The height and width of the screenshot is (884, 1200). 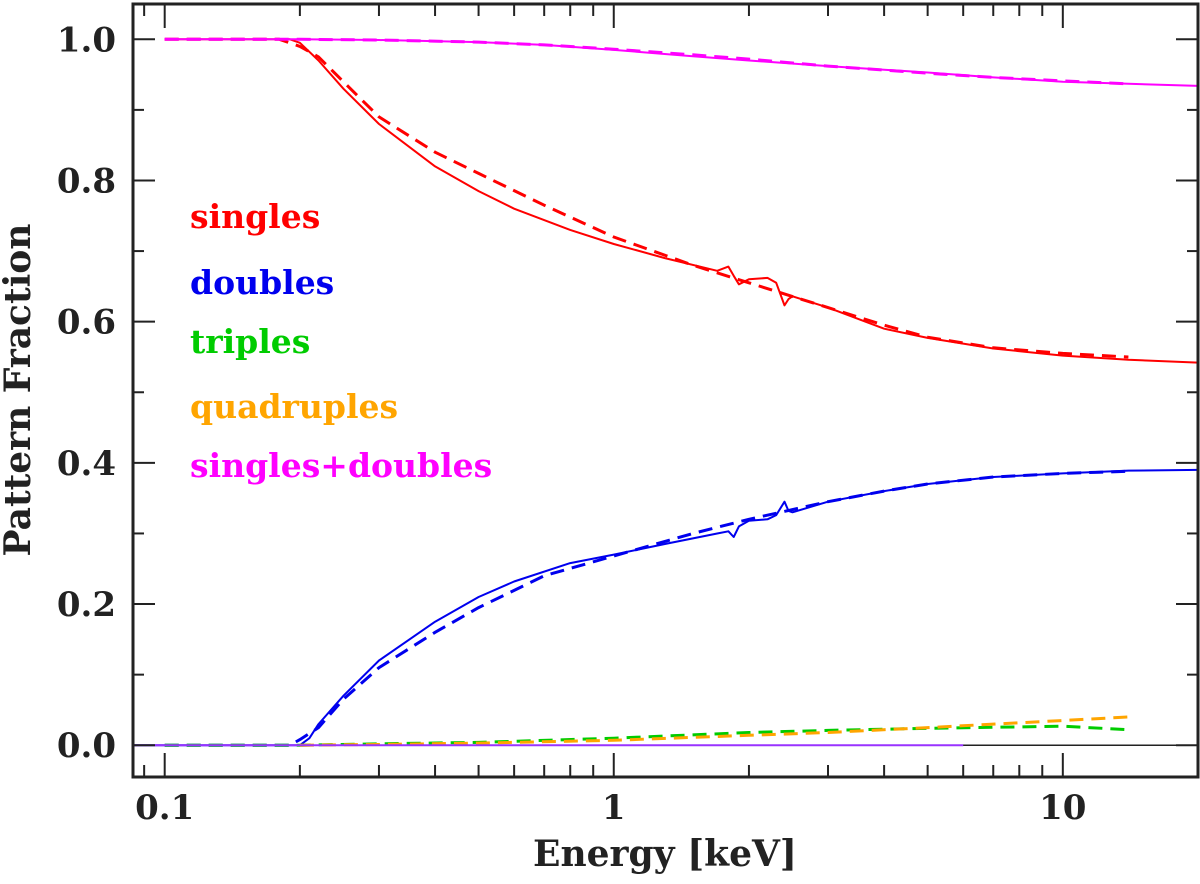 I want to click on y-axis-label: Pattern Fraction, so click(x=19, y=390).